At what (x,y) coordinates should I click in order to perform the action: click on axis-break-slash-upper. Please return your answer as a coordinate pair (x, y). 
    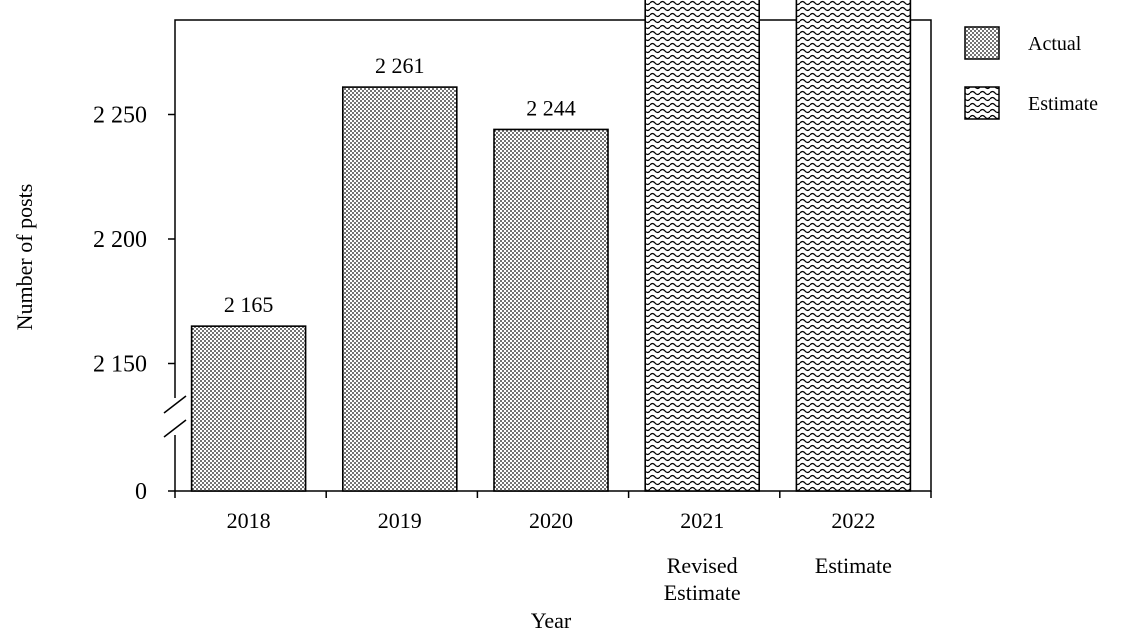
    Looking at the image, I should click on (175, 404).